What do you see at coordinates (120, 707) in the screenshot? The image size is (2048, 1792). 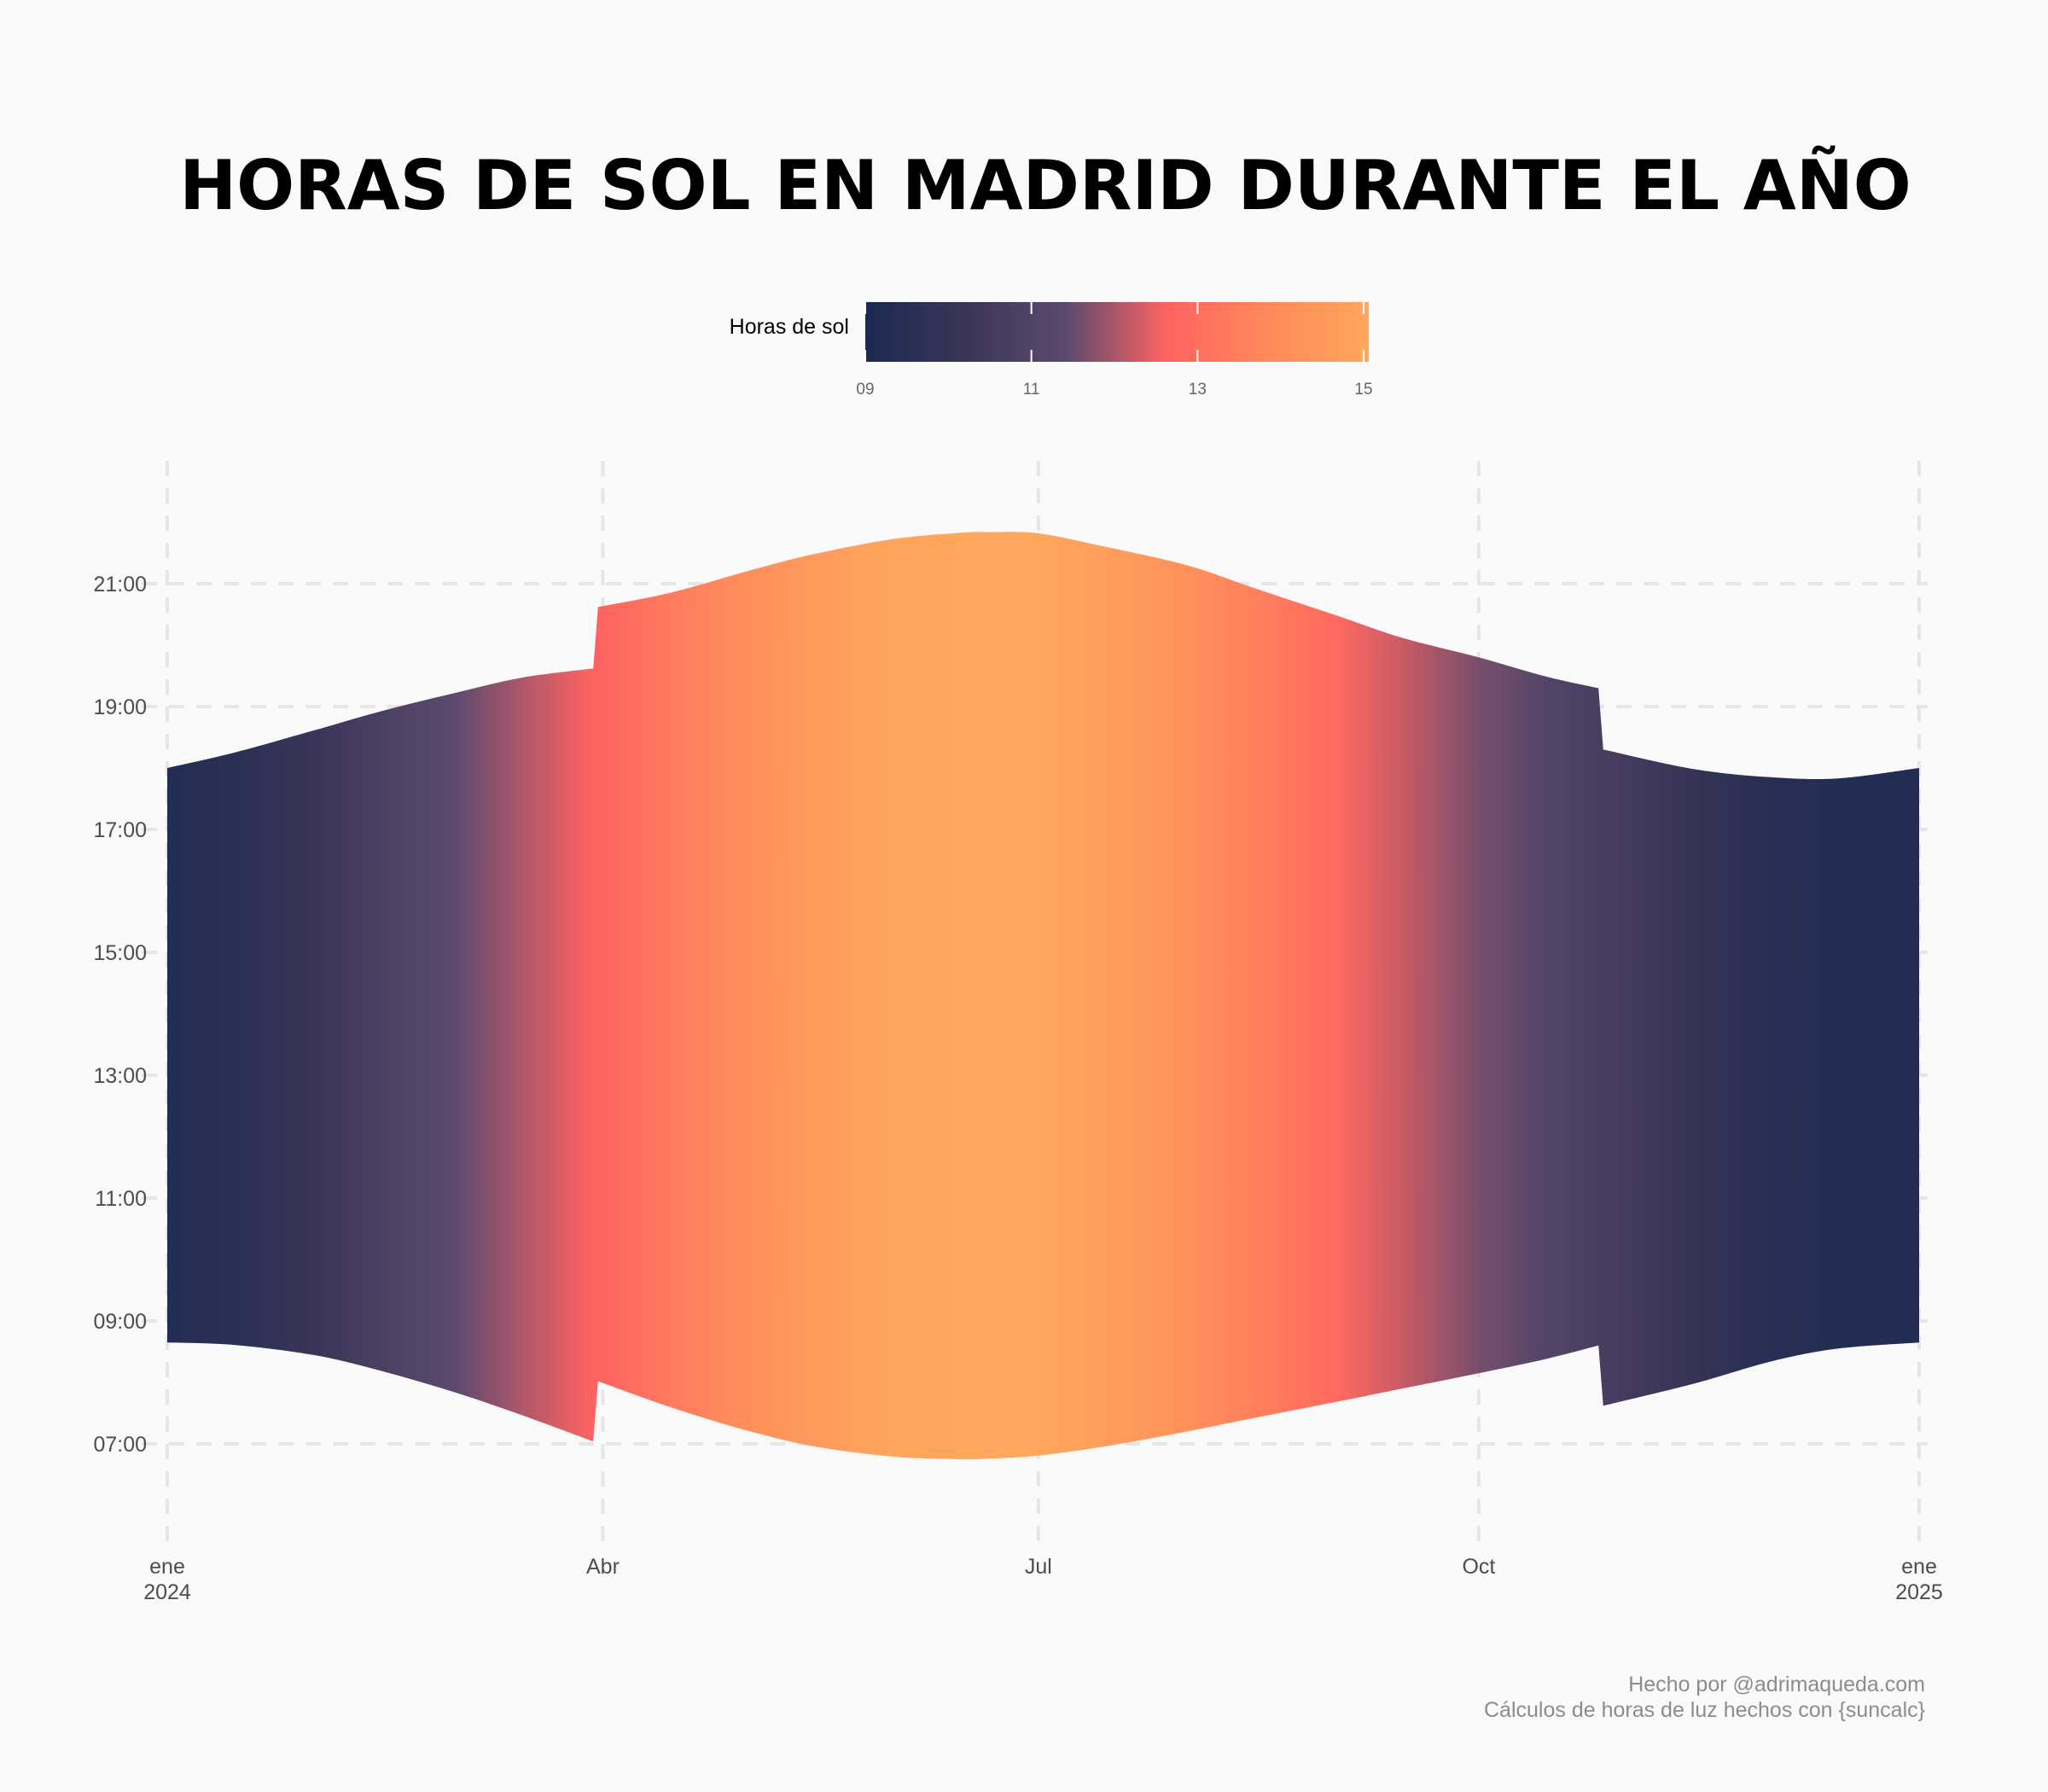 I see `y-tick-label: 19:00` at bounding box center [120, 707].